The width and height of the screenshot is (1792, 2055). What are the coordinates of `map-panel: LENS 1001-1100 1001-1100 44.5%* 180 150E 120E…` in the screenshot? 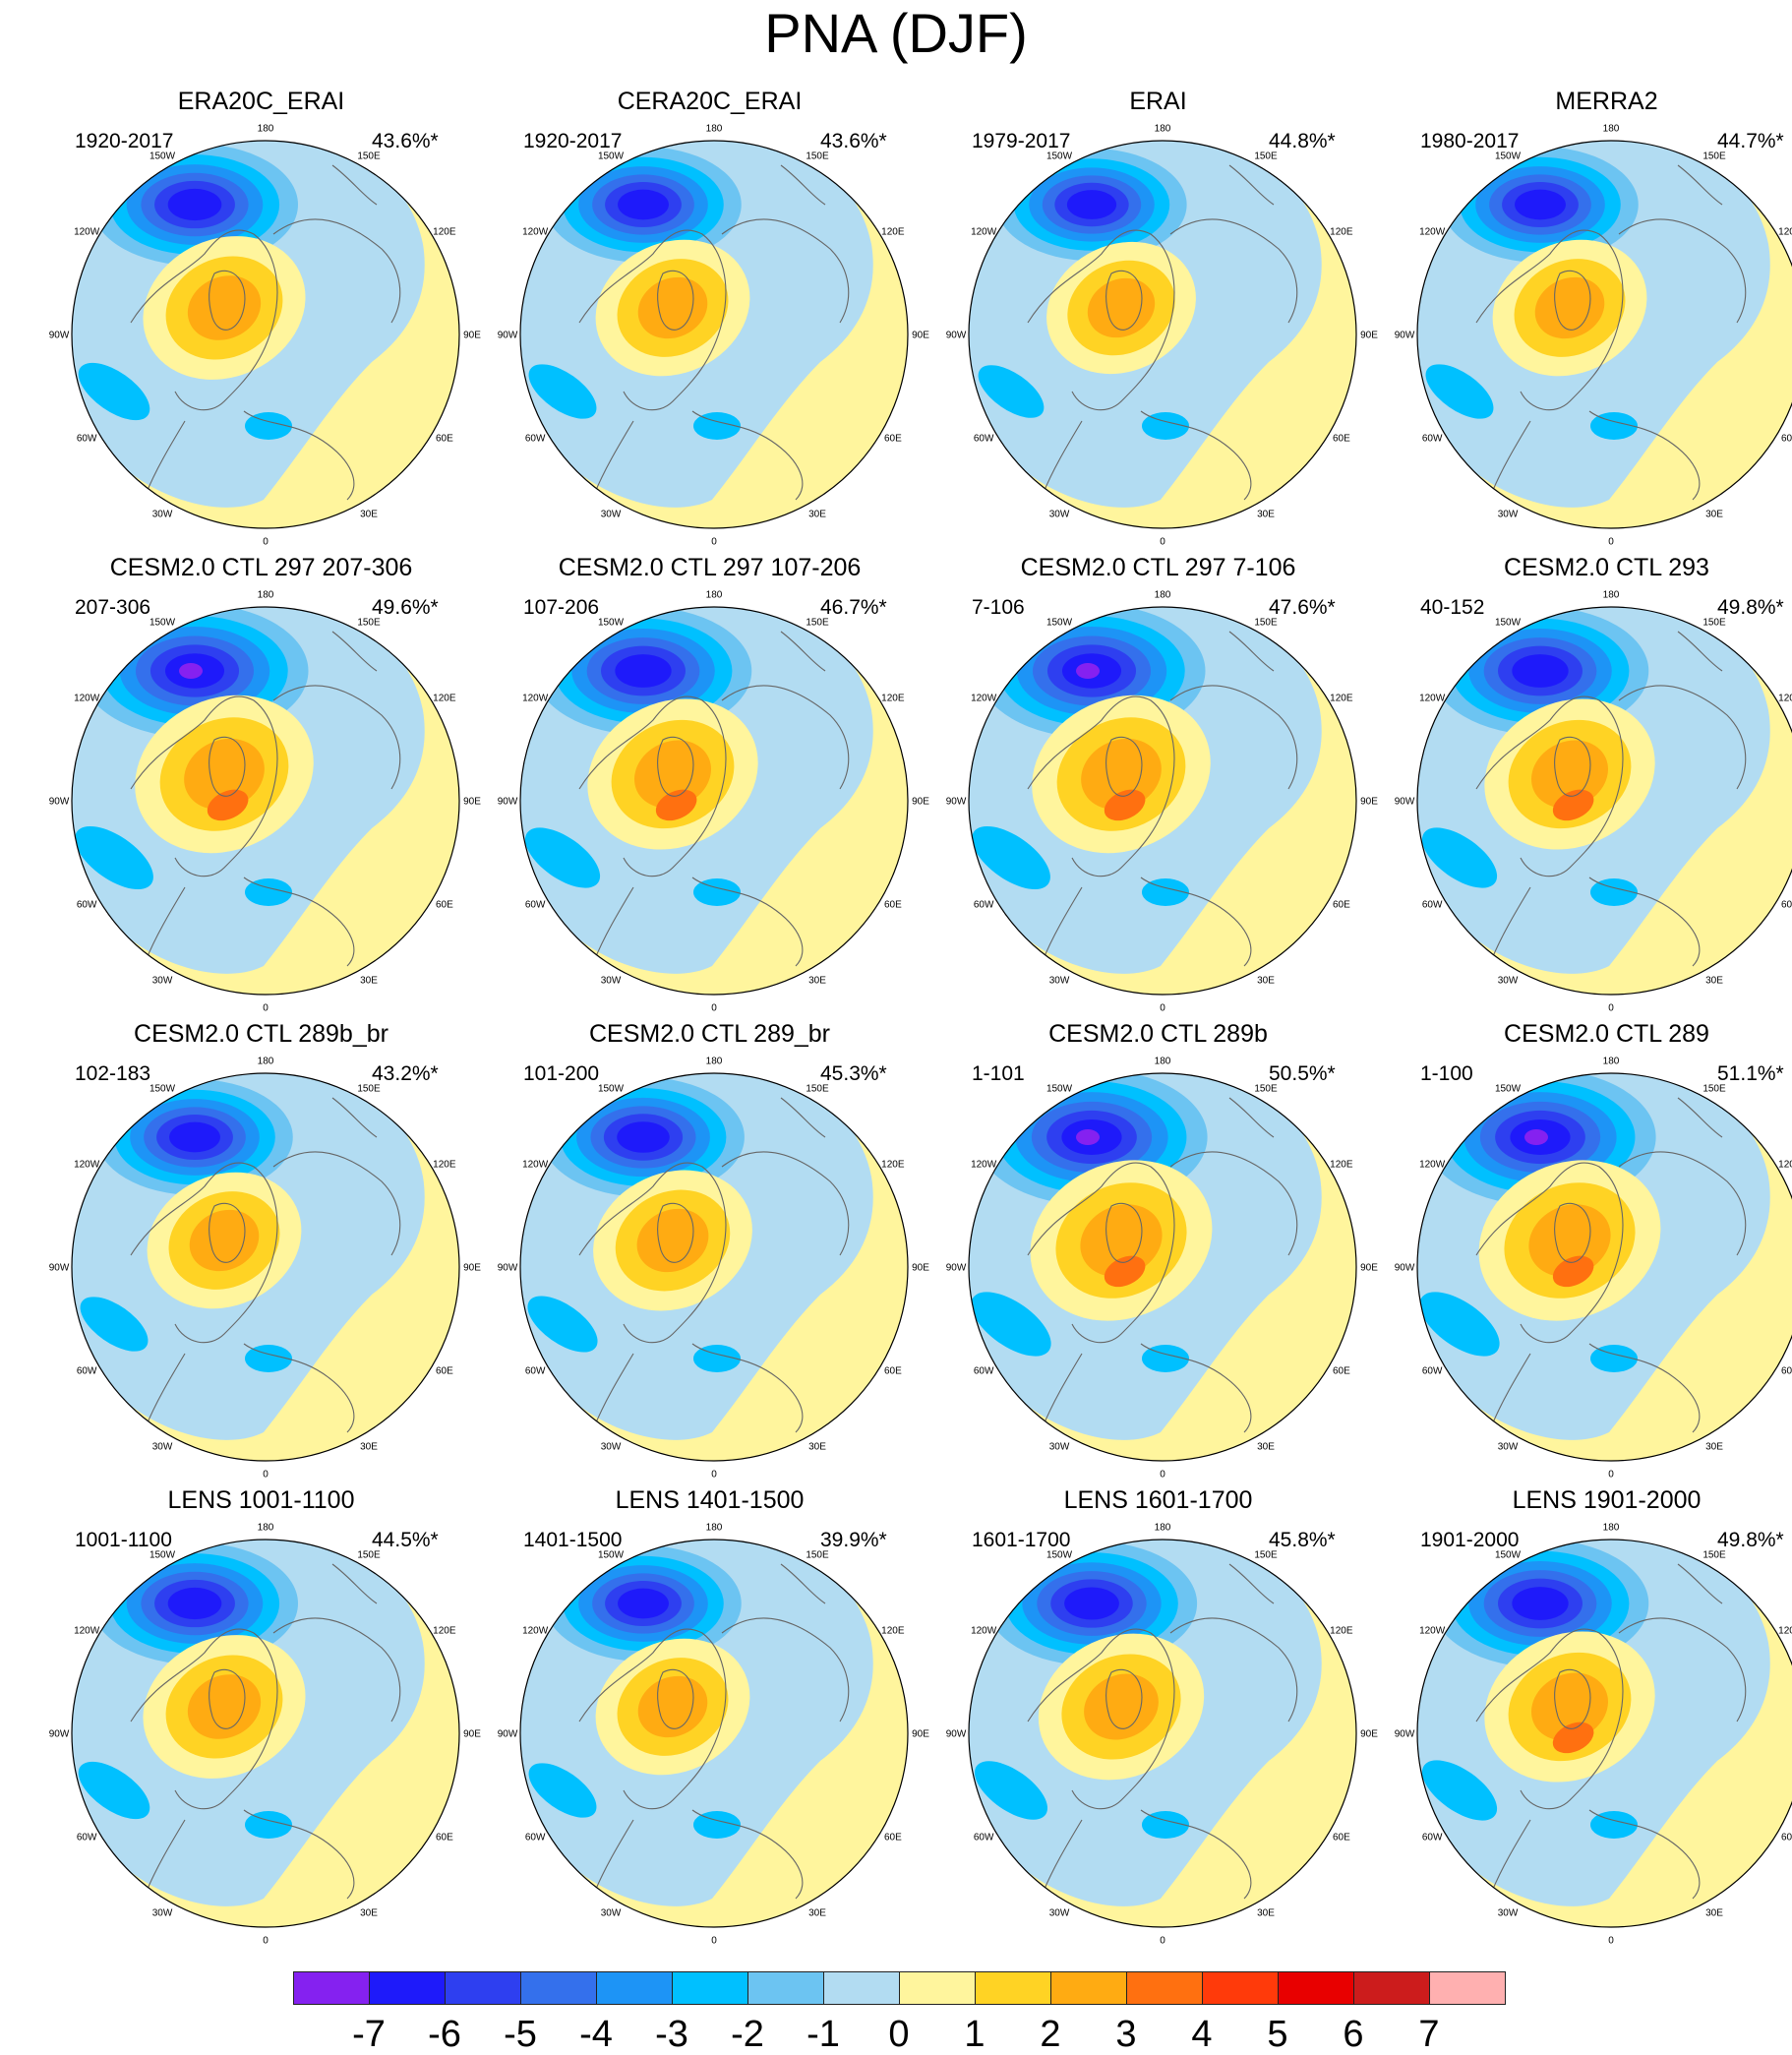 It's located at (261, 1716).